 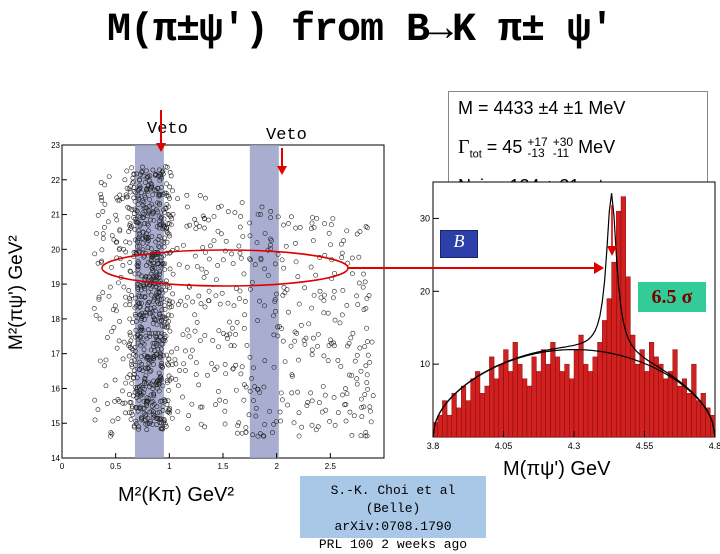 What do you see at coordinates (557, 469) in the screenshot?
I see `x-axis-right-label: M(πψ') GeV` at bounding box center [557, 469].